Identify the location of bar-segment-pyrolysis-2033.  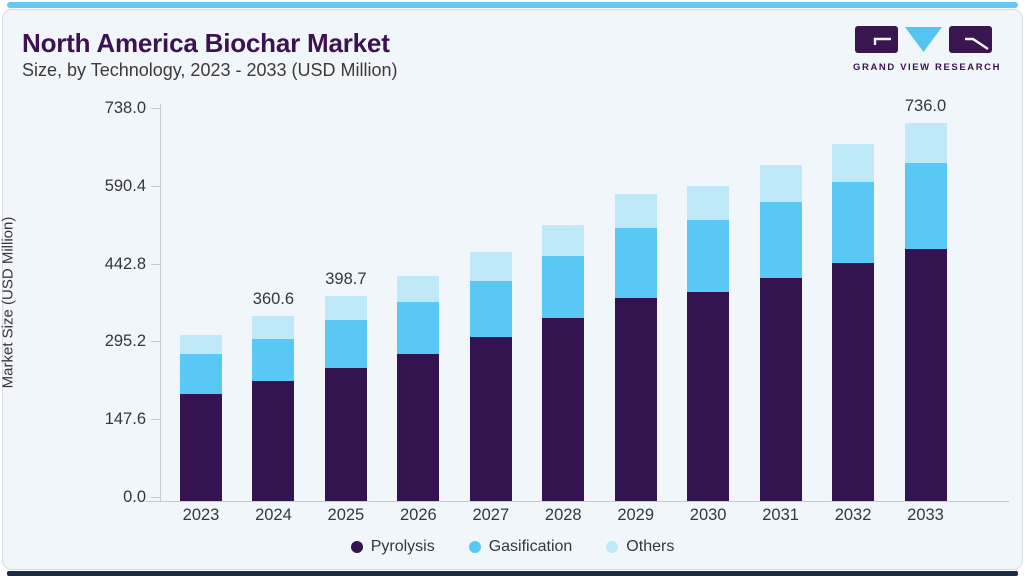
(925, 374).